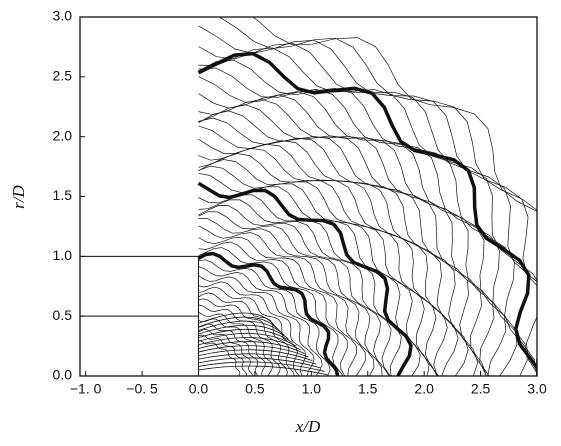 The image size is (561, 446). Describe the element at coordinates (312, 389) in the screenshot. I see `x-tick-label: 1.0` at that location.